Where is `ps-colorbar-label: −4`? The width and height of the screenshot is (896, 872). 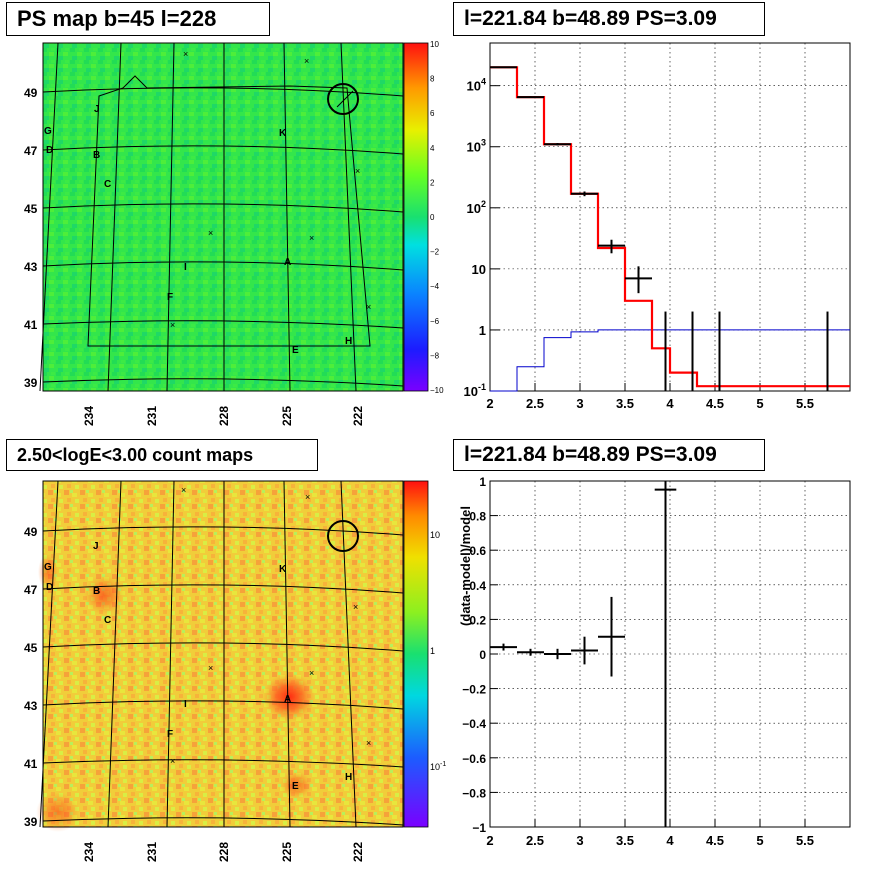 ps-colorbar-label: −4 is located at coordinates (435, 286).